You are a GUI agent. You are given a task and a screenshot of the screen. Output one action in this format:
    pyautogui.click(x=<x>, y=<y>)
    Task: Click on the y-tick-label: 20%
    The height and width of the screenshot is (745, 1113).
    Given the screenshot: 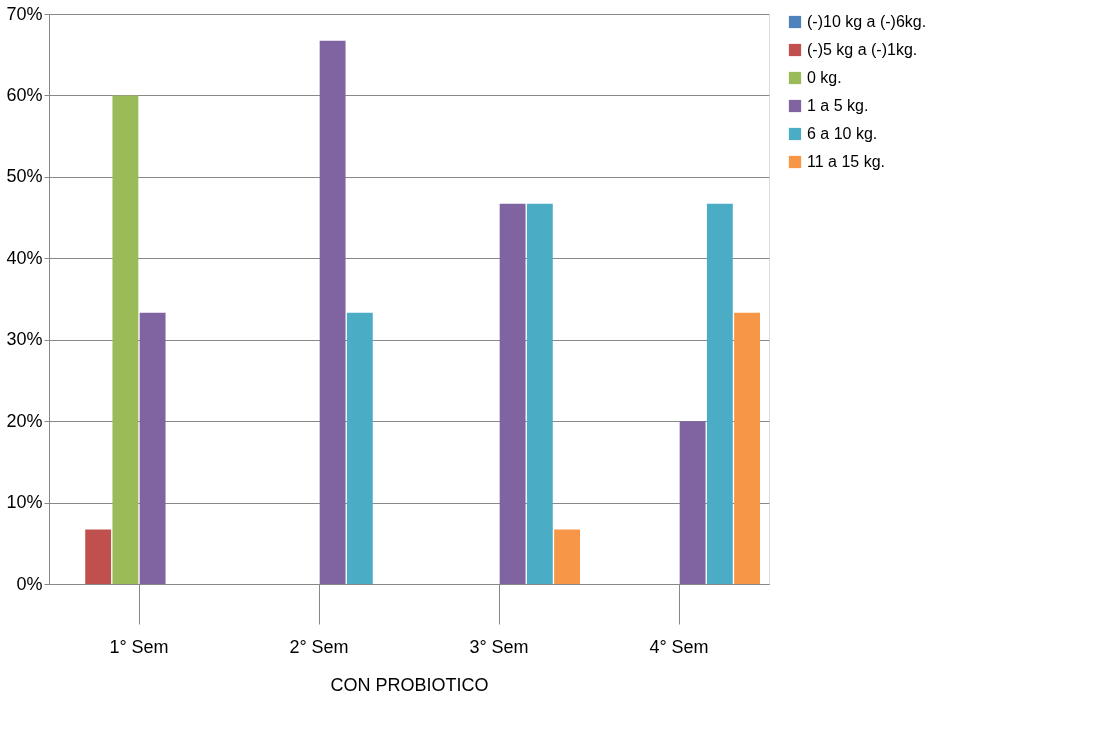 What is the action you would take?
    pyautogui.click(x=24, y=420)
    